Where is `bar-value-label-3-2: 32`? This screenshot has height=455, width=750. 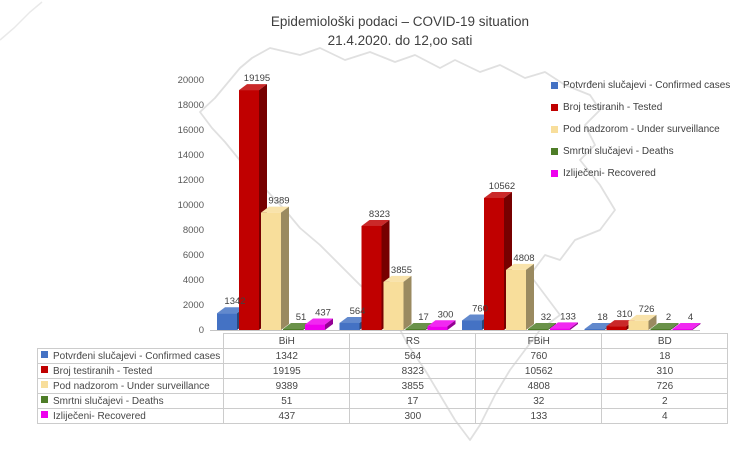
bar-value-label-3-2: 32 is located at coordinates (546, 317).